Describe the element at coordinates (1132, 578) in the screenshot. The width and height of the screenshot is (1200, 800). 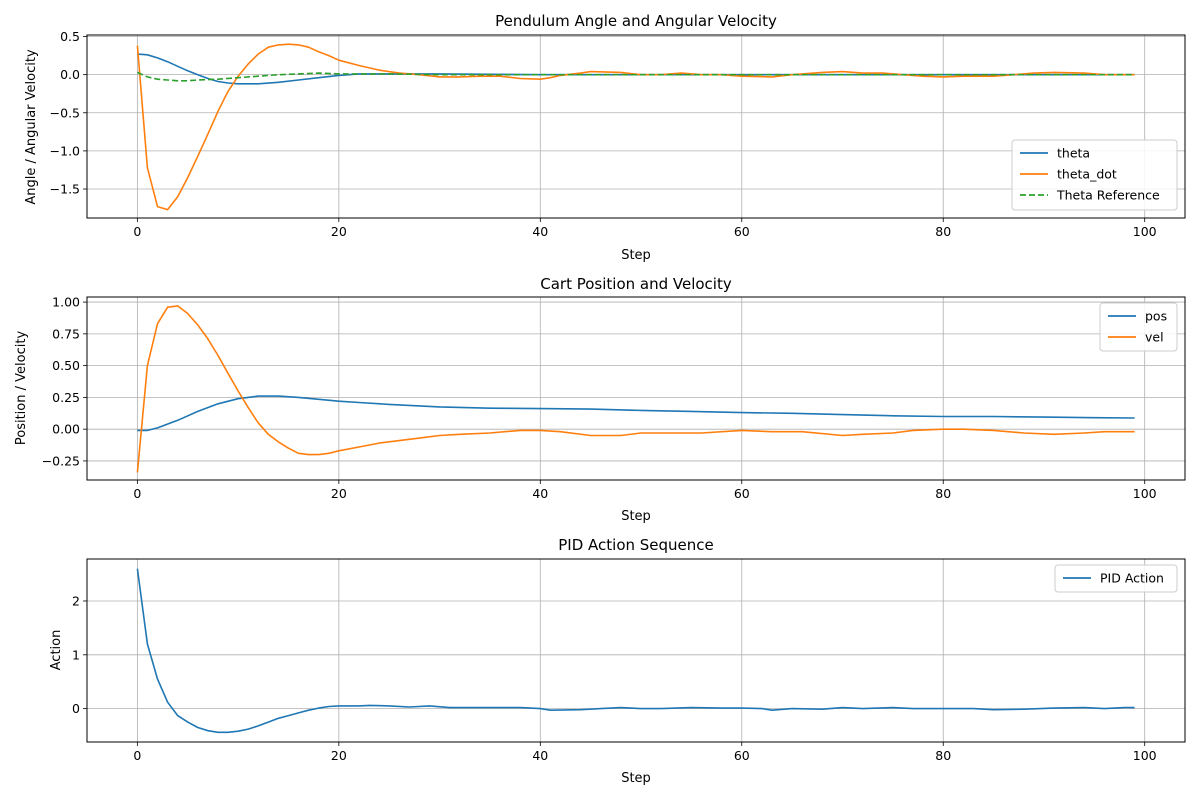
I see `legend-label: PID Action` at that location.